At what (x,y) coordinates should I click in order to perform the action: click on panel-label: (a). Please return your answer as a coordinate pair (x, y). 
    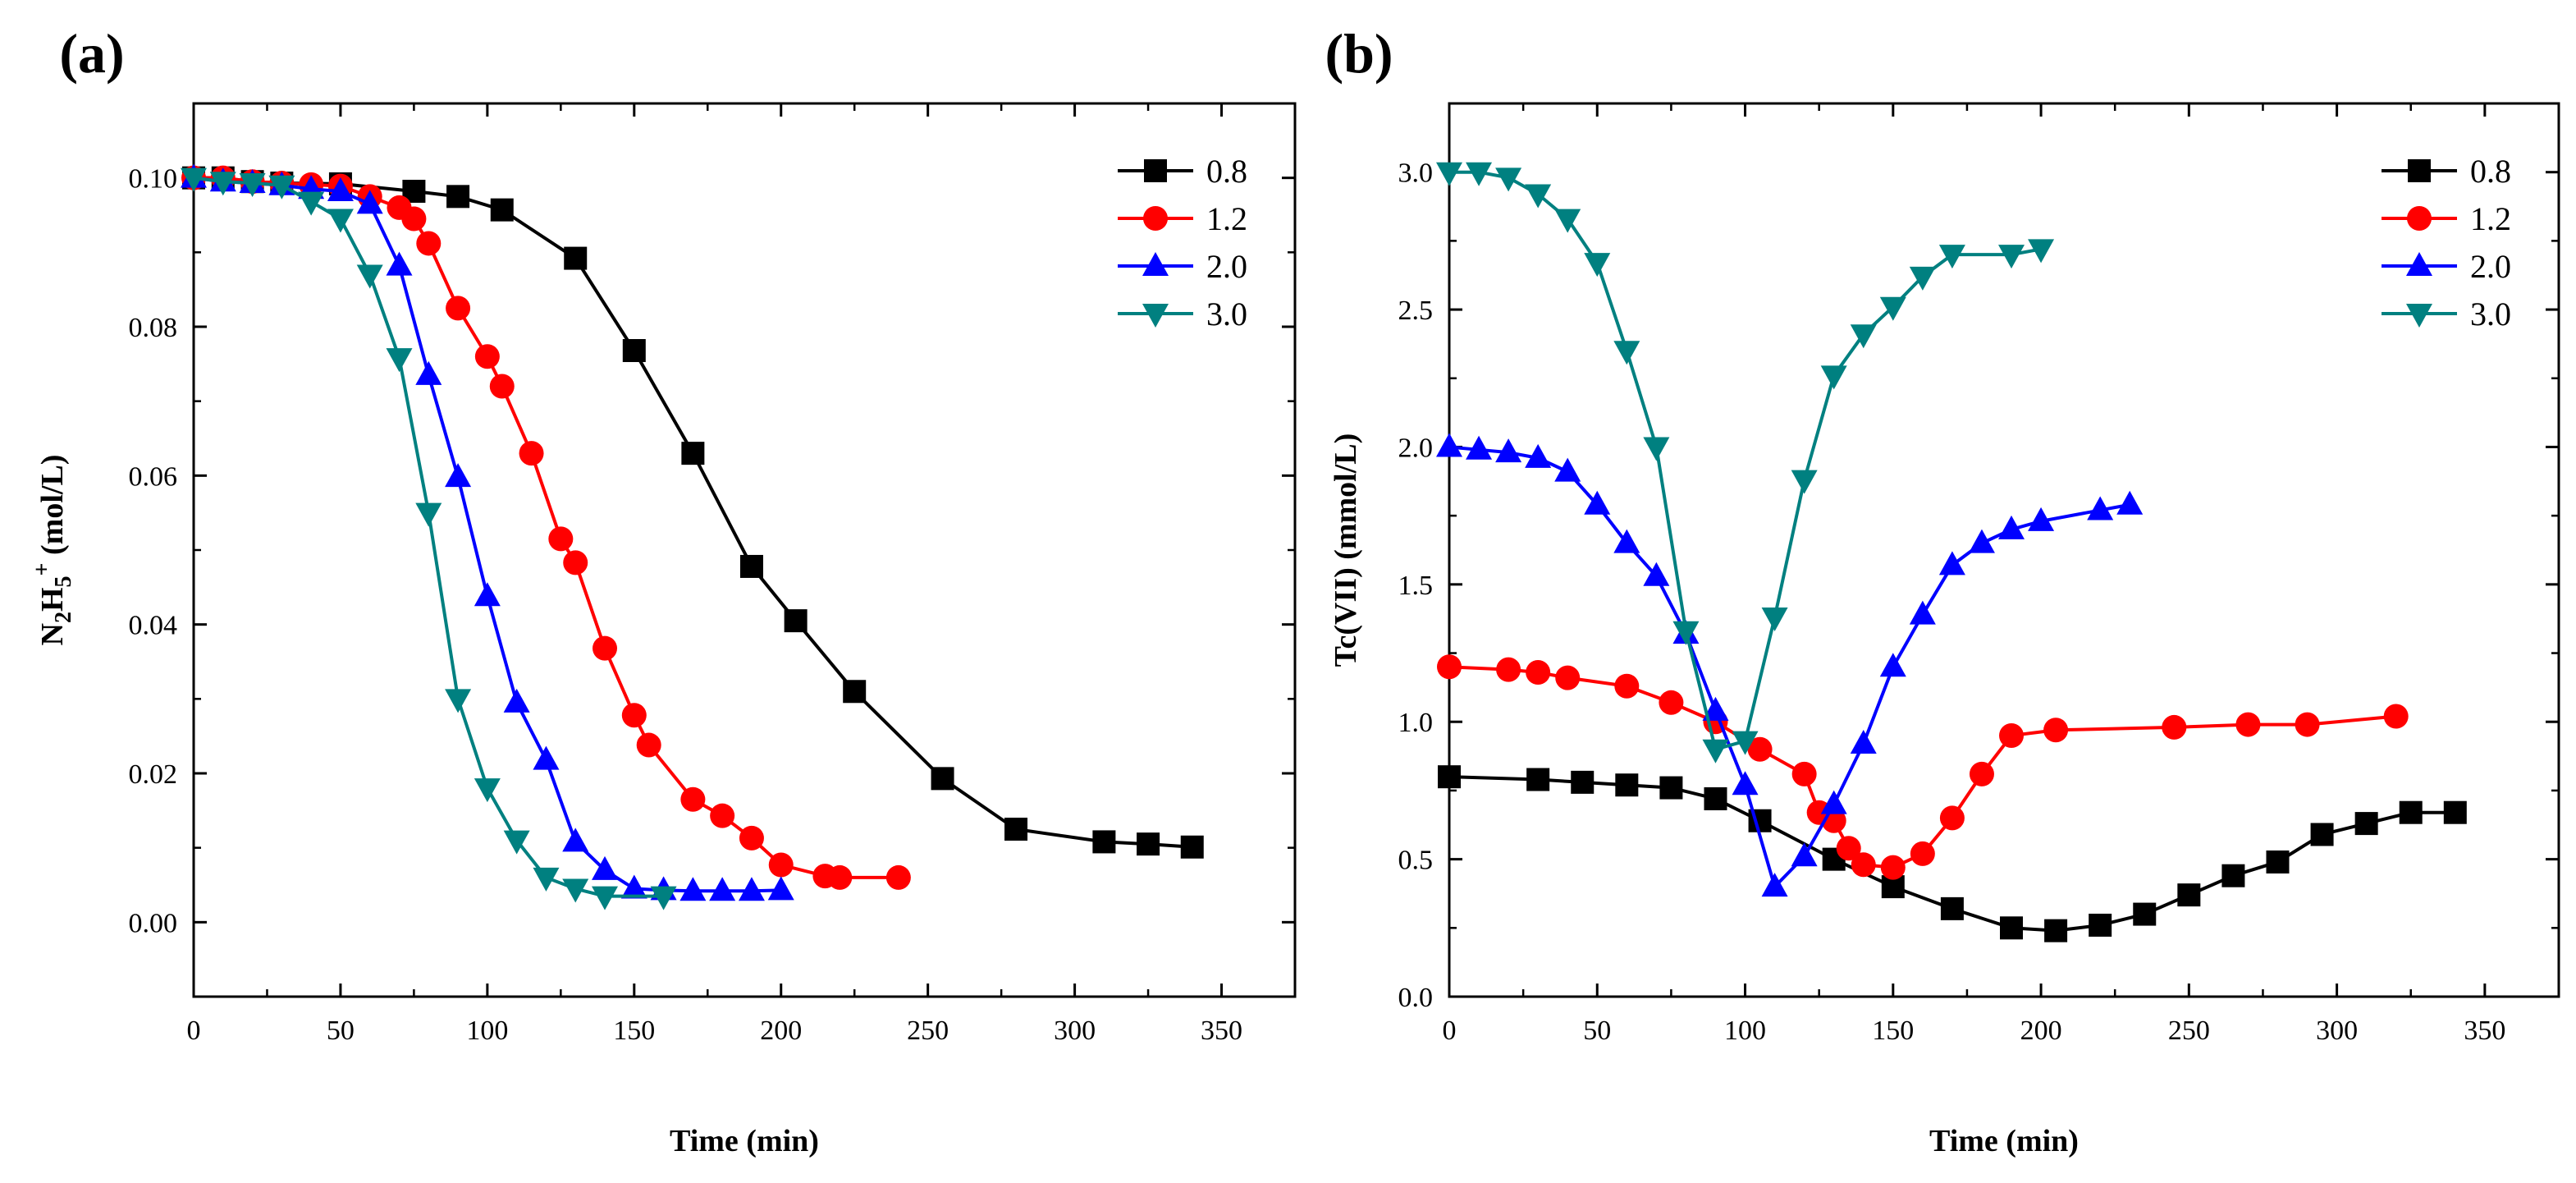
    Looking at the image, I should click on (91, 53).